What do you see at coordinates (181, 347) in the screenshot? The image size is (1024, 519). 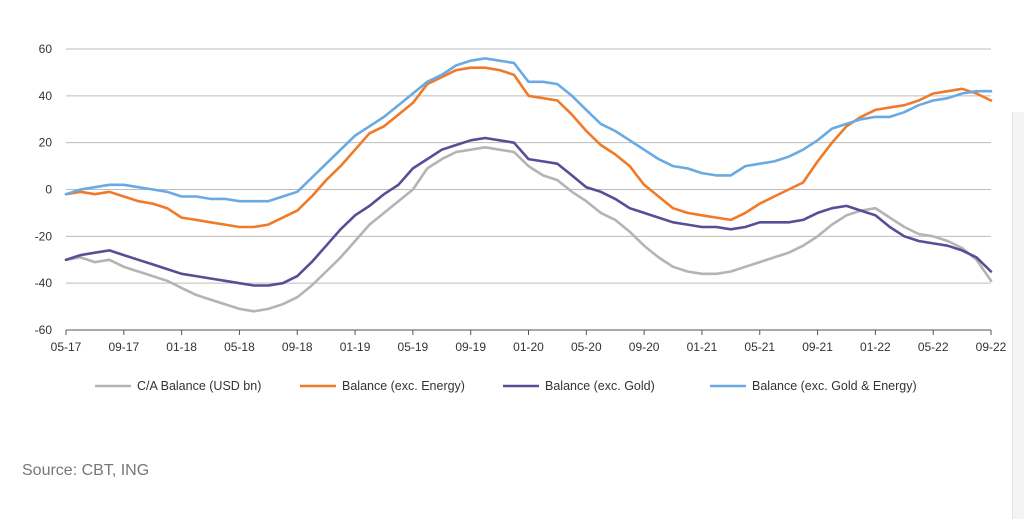 I see `x-tick-label: 01-18` at bounding box center [181, 347].